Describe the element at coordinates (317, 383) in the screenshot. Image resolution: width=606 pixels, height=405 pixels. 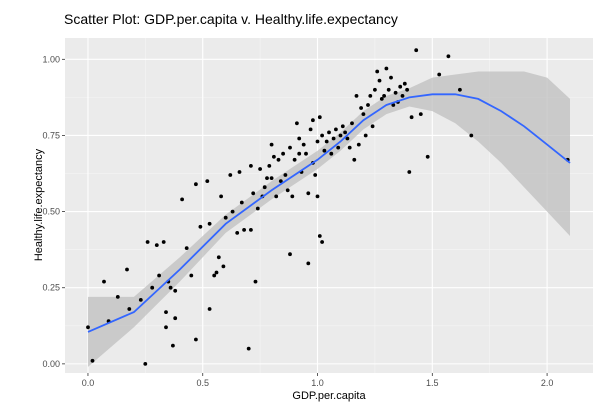
I see `x-tick-label: 1.0` at that location.